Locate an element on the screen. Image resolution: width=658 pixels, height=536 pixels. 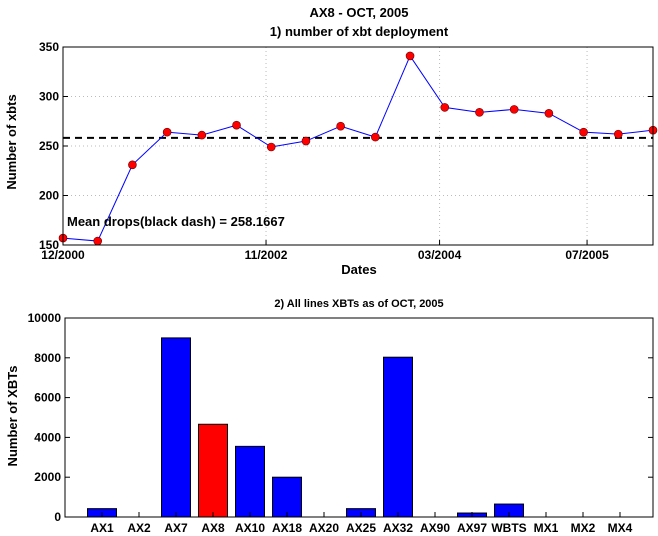
x-tick-label: AX32 is located at coordinates (398, 528).